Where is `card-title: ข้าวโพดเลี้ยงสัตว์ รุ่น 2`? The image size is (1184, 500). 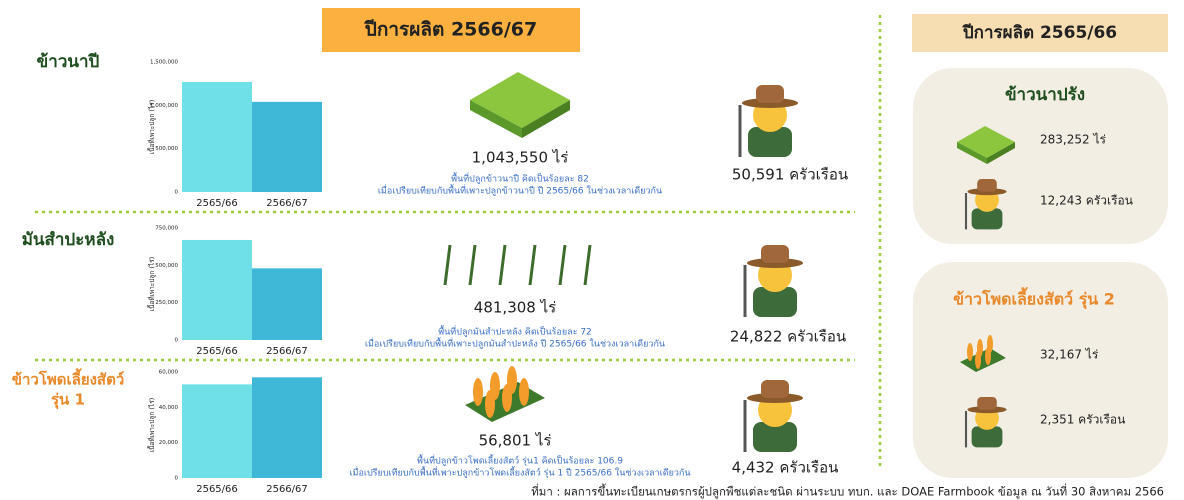 card-title: ข้าวโพดเลี้ยงสัตว์ รุ่น 2 is located at coordinates (1034, 298).